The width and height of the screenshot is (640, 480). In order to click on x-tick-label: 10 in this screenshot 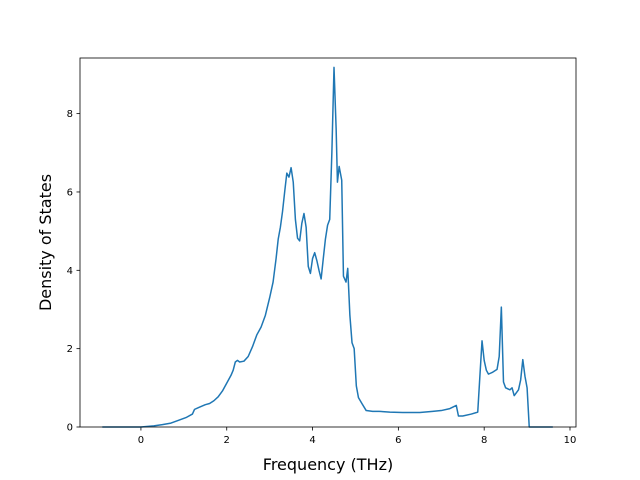, I will do `click(570, 440)`.